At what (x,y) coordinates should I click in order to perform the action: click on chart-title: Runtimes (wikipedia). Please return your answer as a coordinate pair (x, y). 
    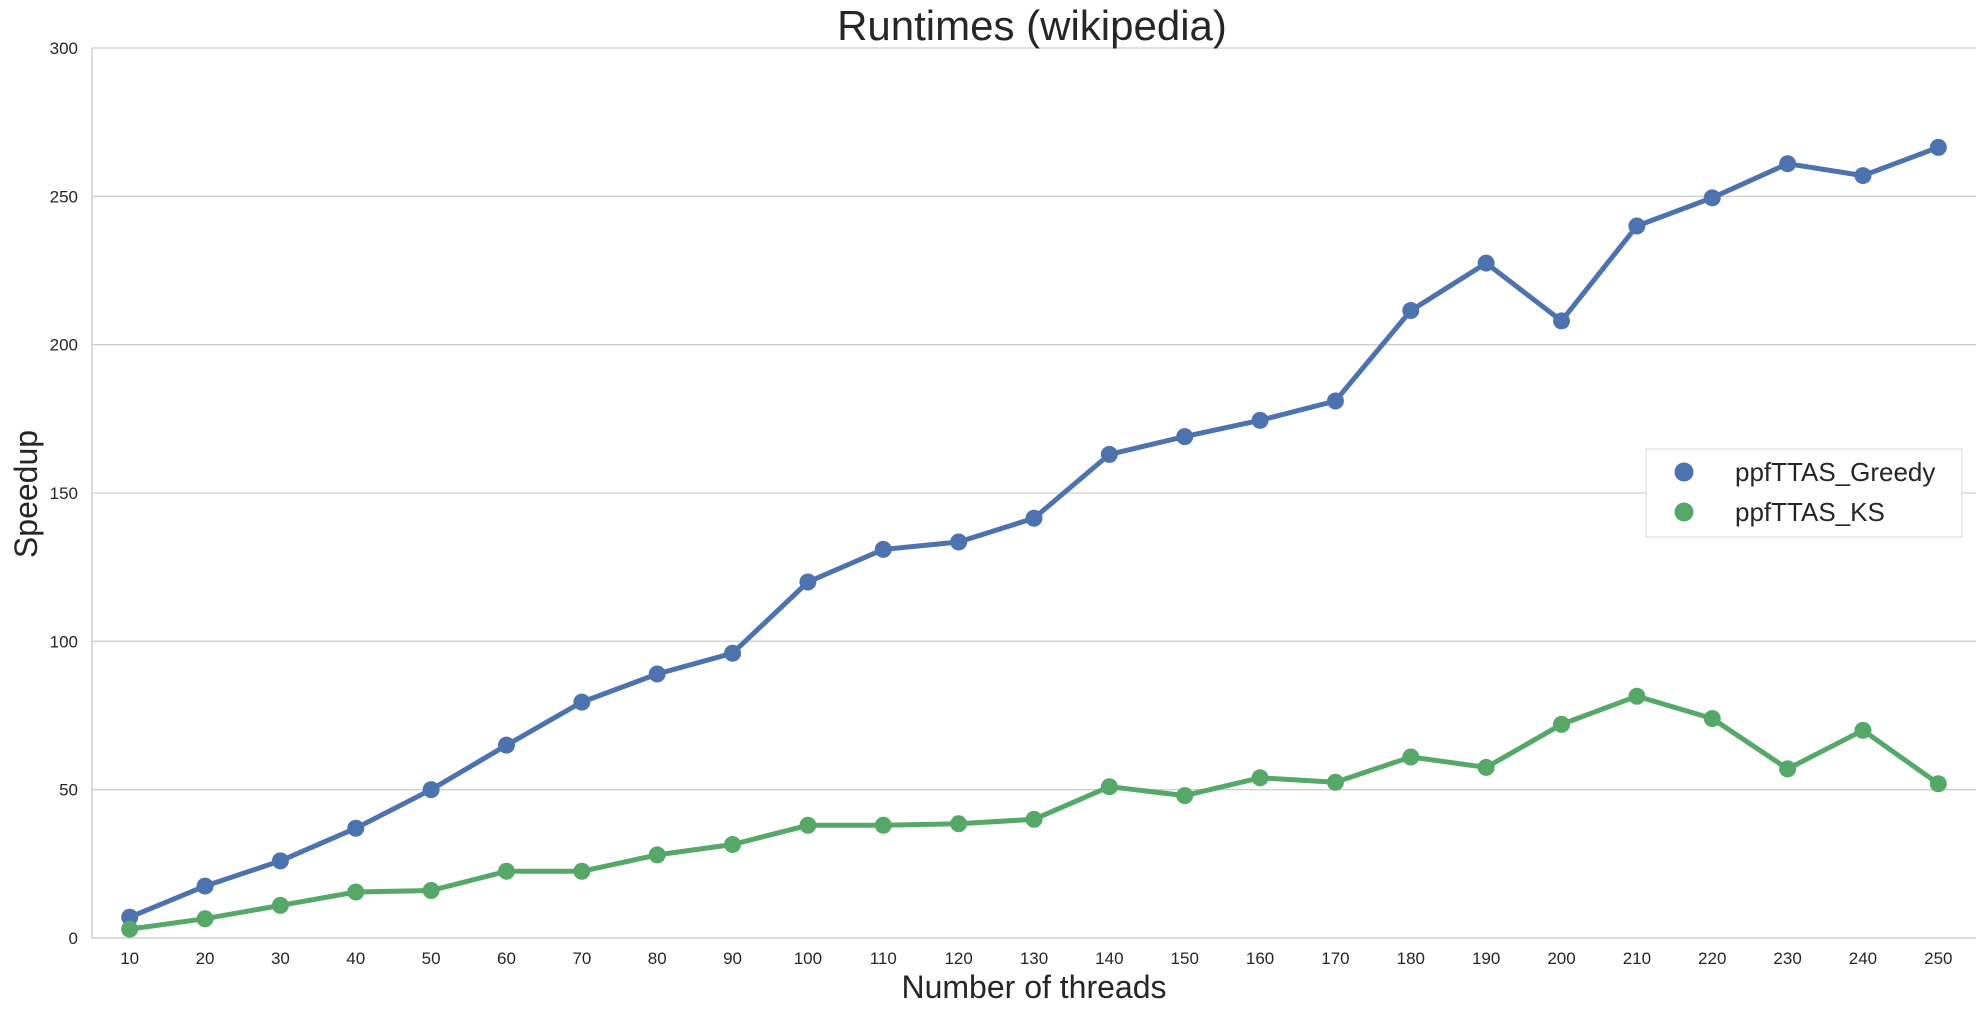
    Looking at the image, I should click on (1032, 25).